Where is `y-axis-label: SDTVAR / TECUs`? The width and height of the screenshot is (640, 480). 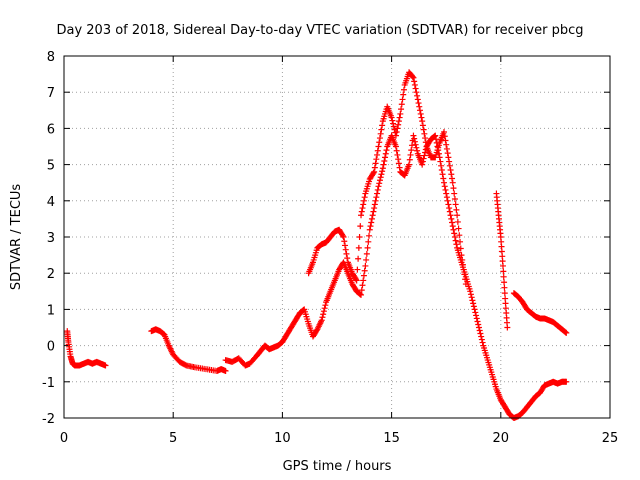 y-axis-label: SDTVAR / TECUs is located at coordinates (16, 237).